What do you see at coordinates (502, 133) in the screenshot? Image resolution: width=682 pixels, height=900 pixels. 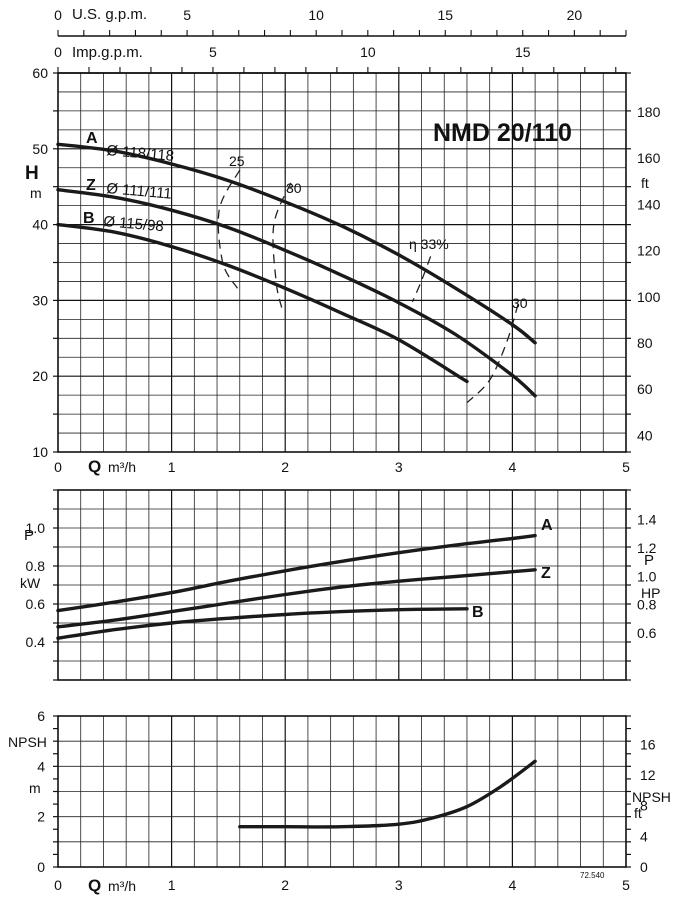 I see `model-title: NMD 20/110` at bounding box center [502, 133].